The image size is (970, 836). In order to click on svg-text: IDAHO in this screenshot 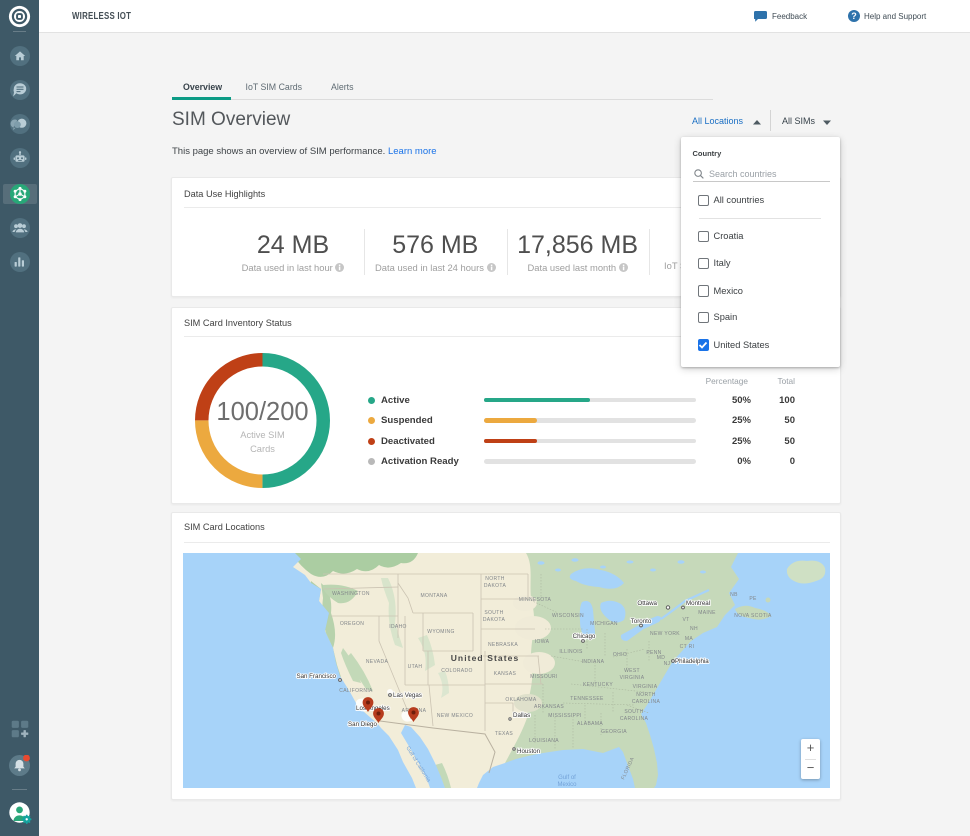, I will do `click(398, 627)`.